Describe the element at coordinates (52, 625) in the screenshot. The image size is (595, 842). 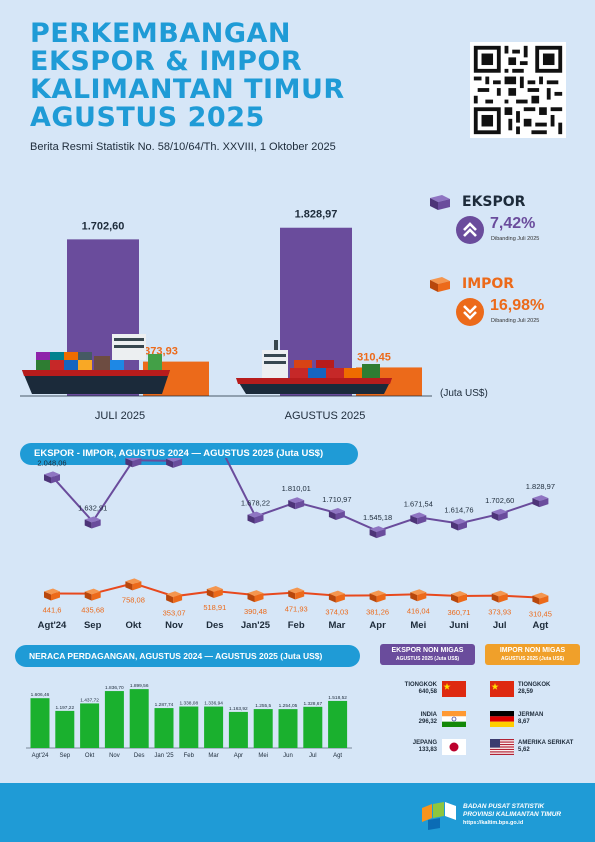
I see `trend-x-tick: Agt'24` at that location.